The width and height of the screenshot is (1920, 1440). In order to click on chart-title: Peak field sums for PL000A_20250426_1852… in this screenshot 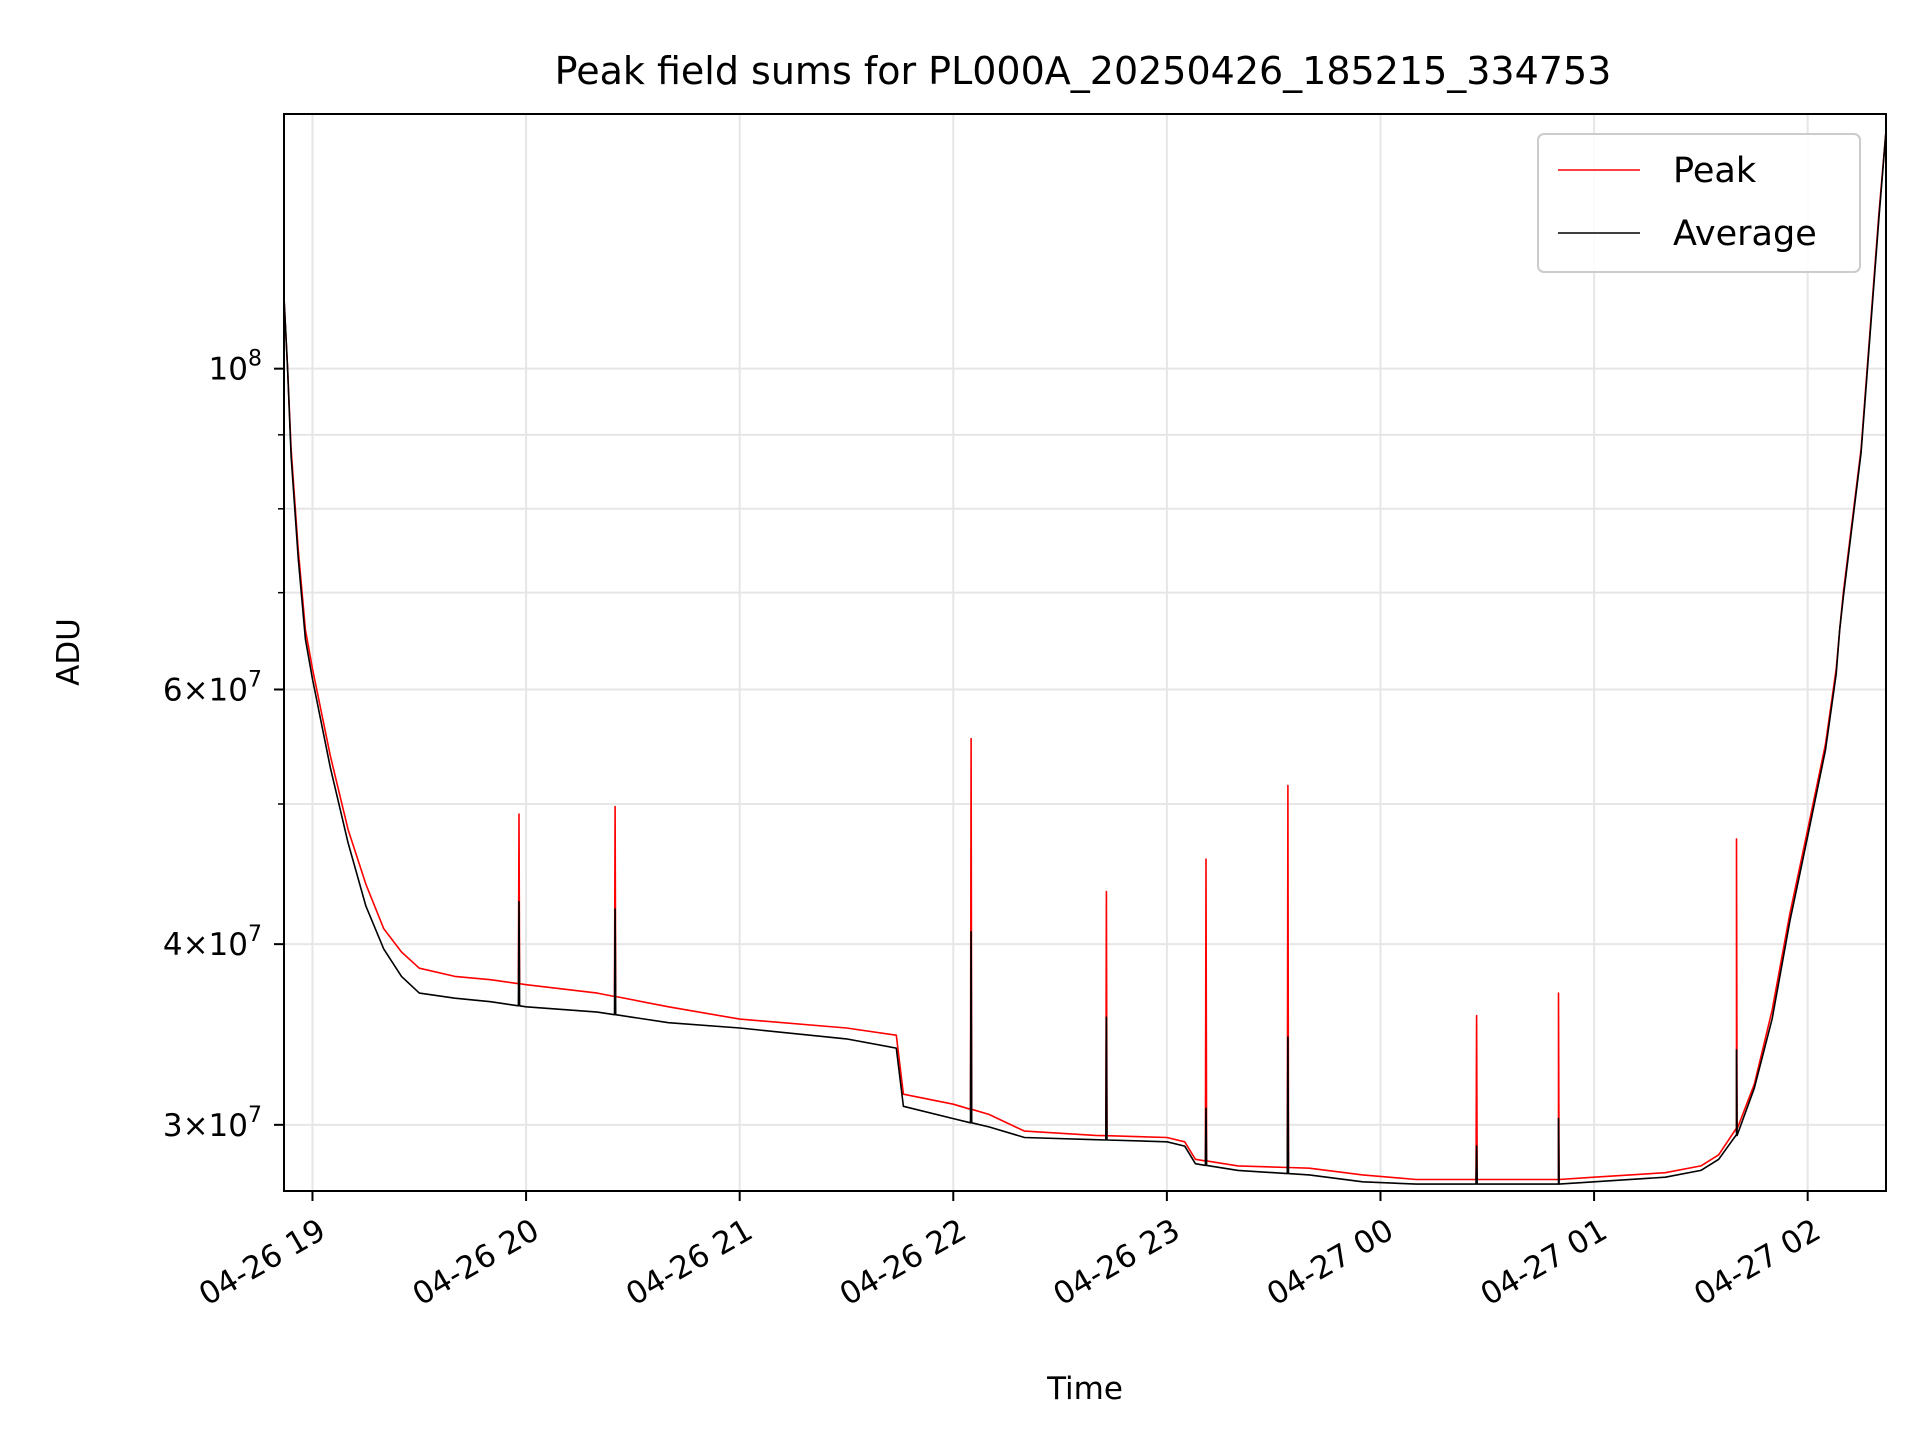, I will do `click(1083, 71)`.